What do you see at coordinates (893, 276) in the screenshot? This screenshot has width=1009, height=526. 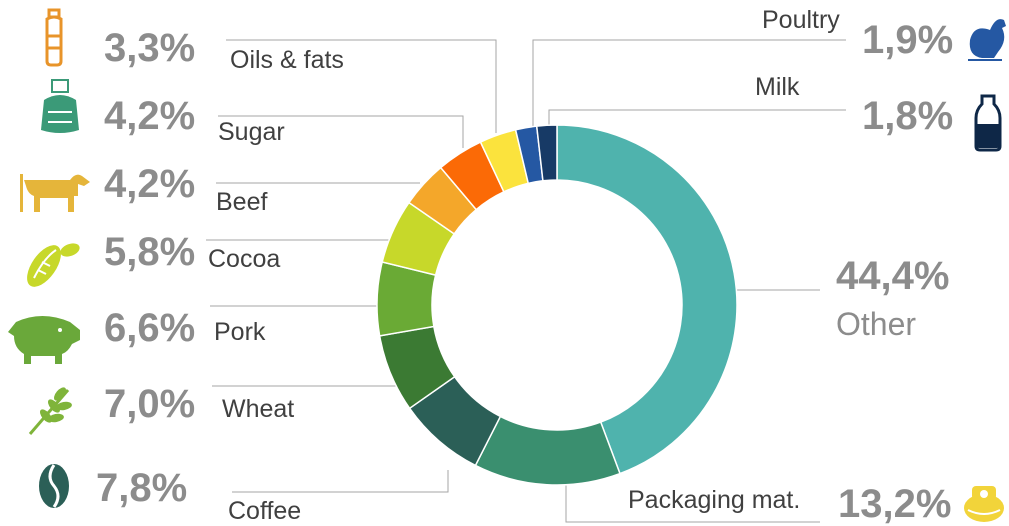 I see `value-label-other: 44,4%` at bounding box center [893, 276].